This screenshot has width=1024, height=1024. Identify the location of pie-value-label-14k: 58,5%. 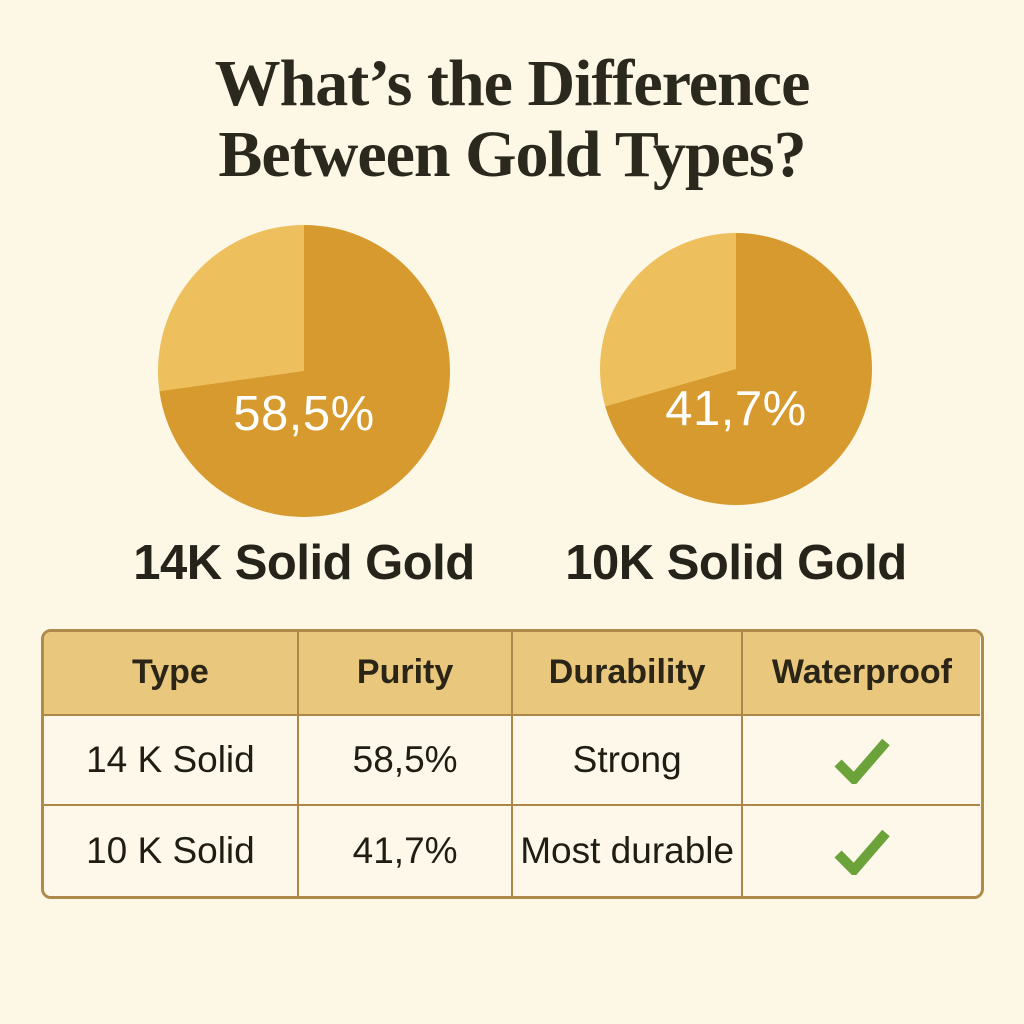
(304, 414).